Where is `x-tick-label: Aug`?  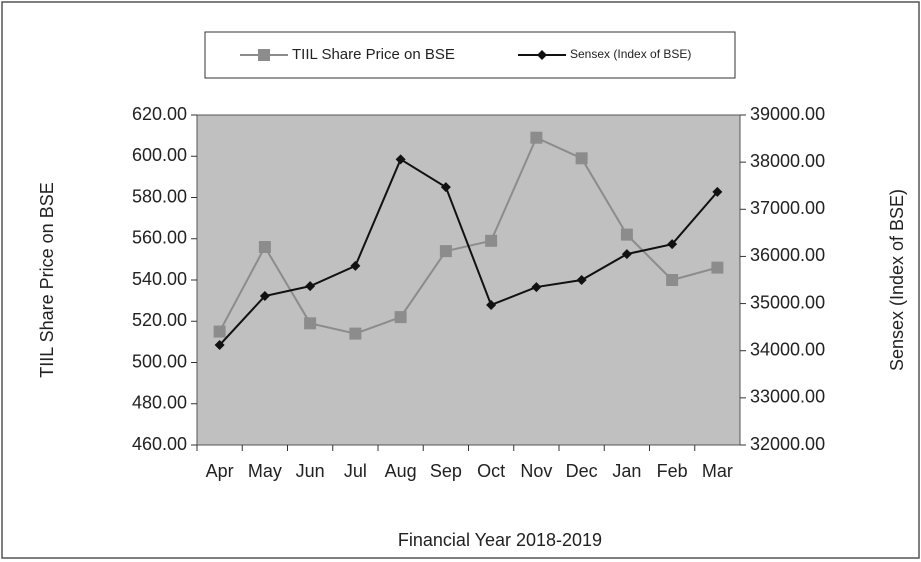
x-tick-label: Aug is located at coordinates (401, 471).